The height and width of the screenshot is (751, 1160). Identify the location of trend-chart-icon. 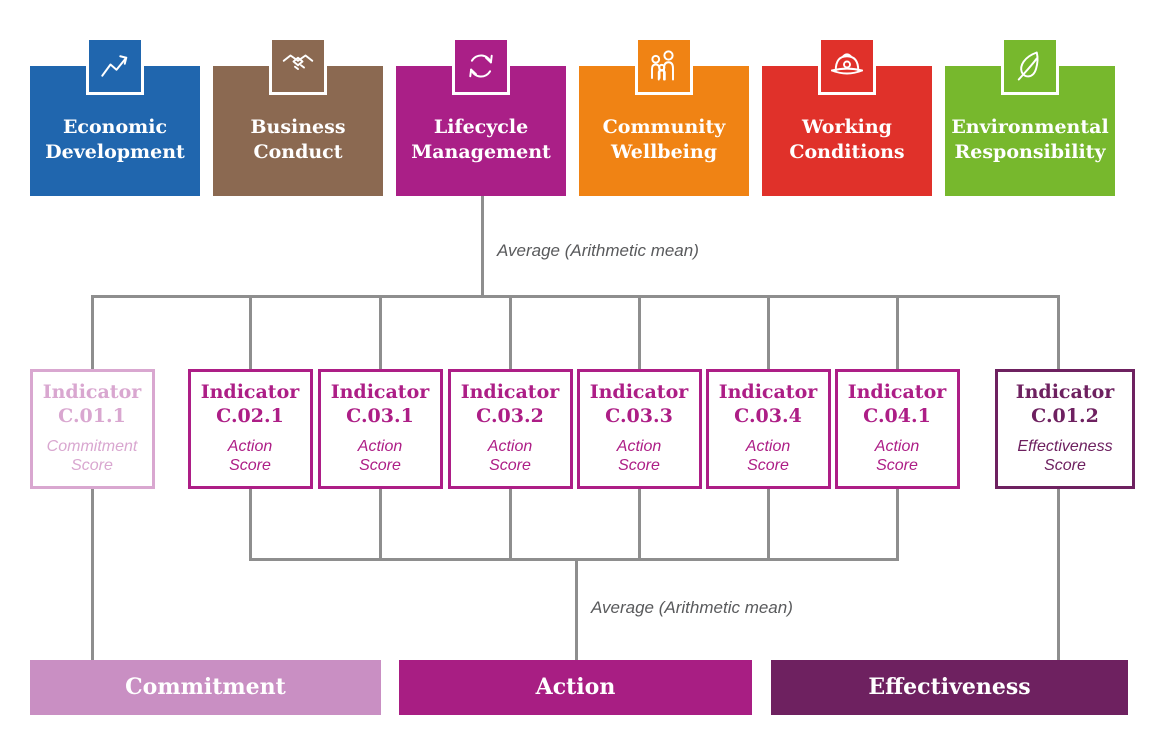
(115, 66).